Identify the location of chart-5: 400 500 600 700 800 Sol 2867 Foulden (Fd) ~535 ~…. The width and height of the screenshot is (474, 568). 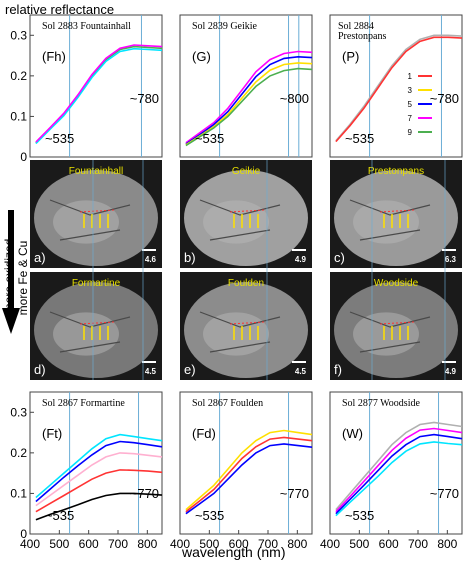
(241, 471).